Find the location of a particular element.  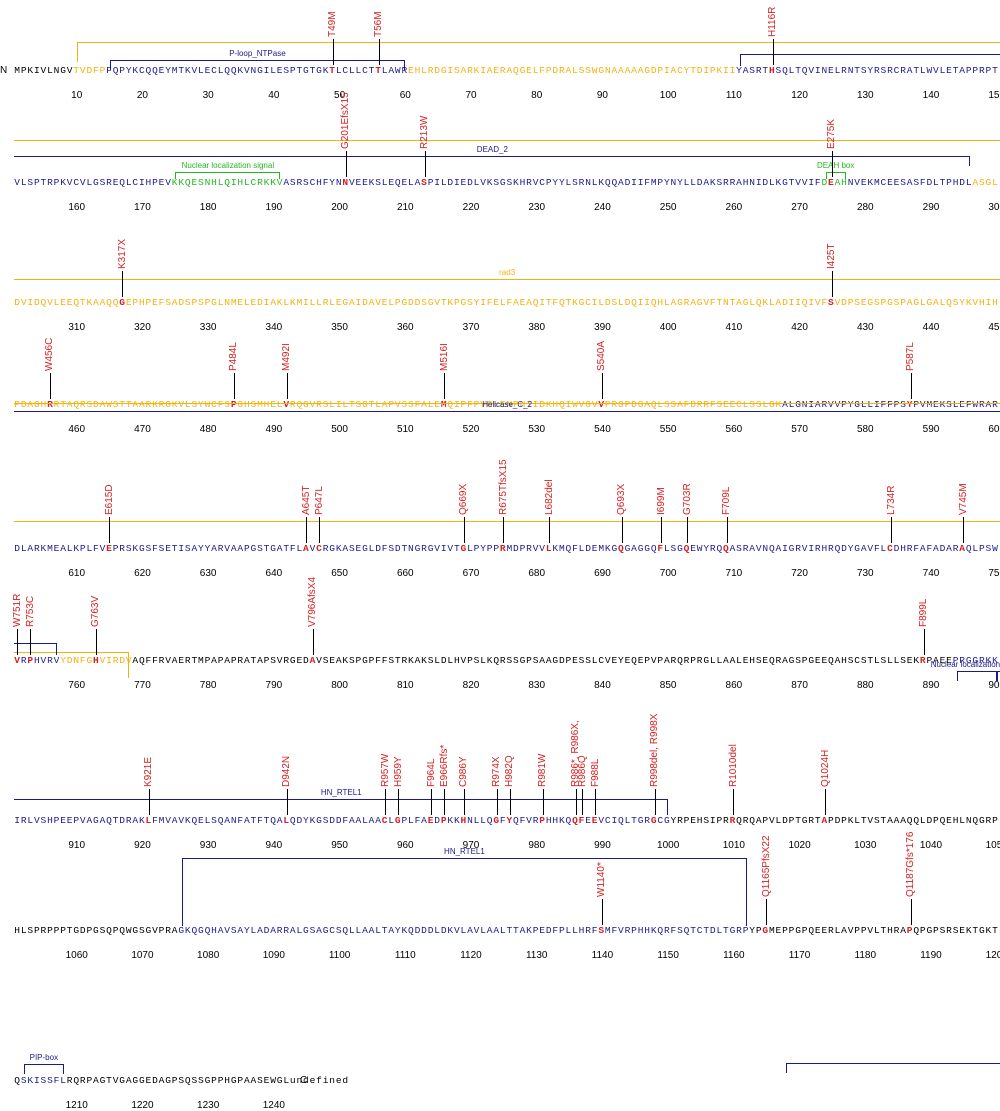

residue: K is located at coordinates (457, 820).